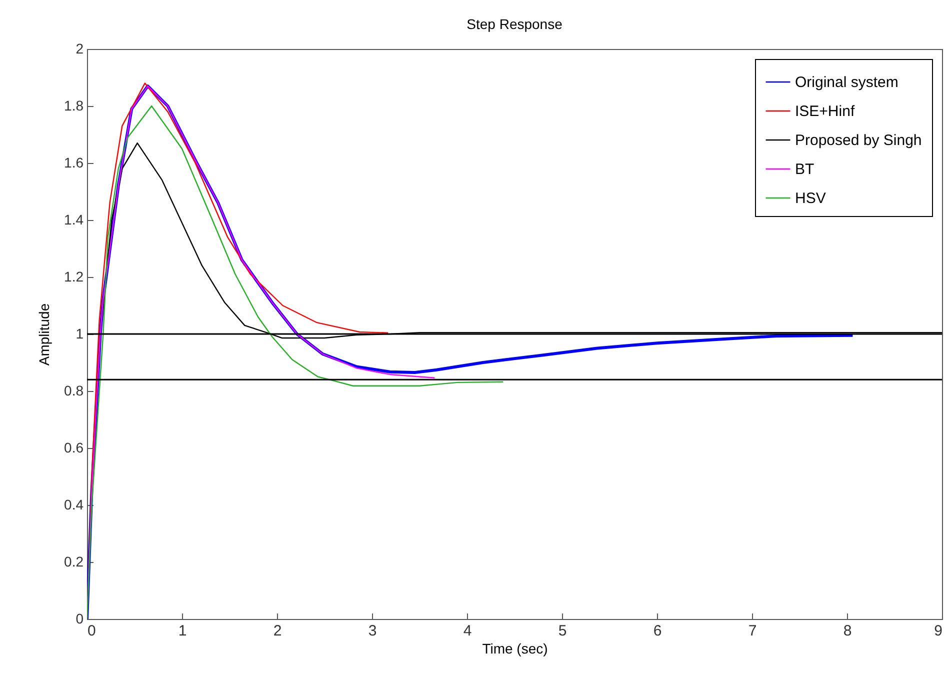 This screenshot has width=950, height=686. Describe the element at coordinates (74, 220) in the screenshot. I see `y-tick-label: 1.4` at that location.